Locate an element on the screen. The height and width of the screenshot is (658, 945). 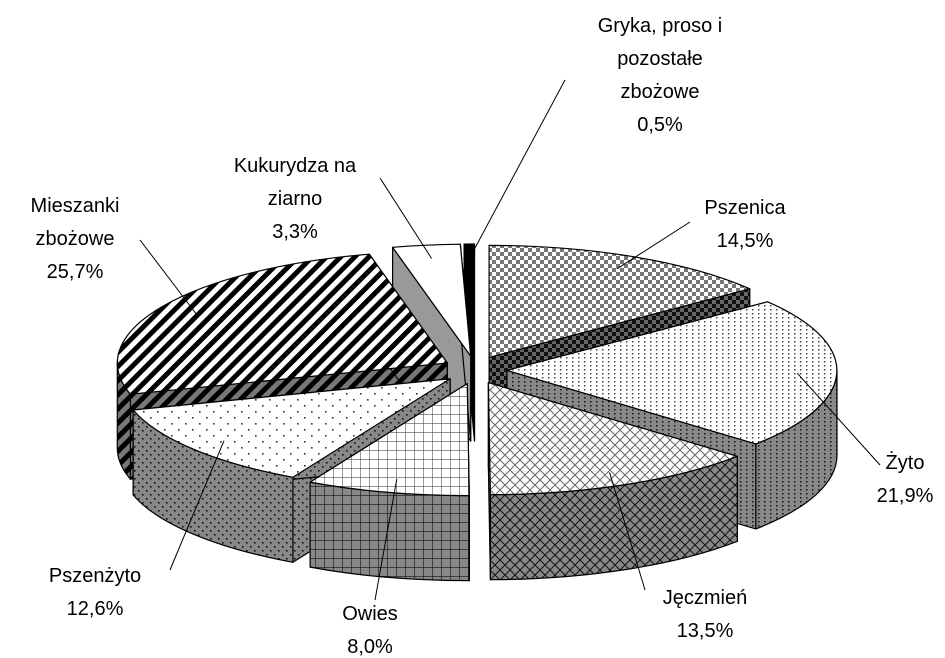
slice-label: Kukurydza na ziarno 3,3% is located at coordinates (295, 199).